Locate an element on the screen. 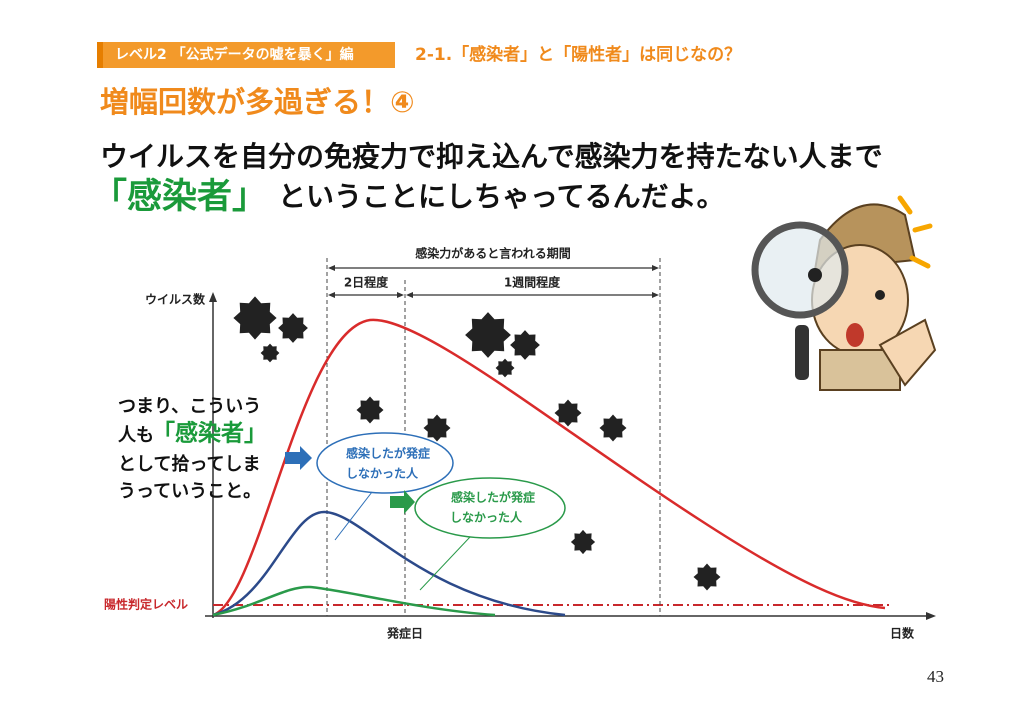  asymptomatic-curve is located at coordinates (389, 563).